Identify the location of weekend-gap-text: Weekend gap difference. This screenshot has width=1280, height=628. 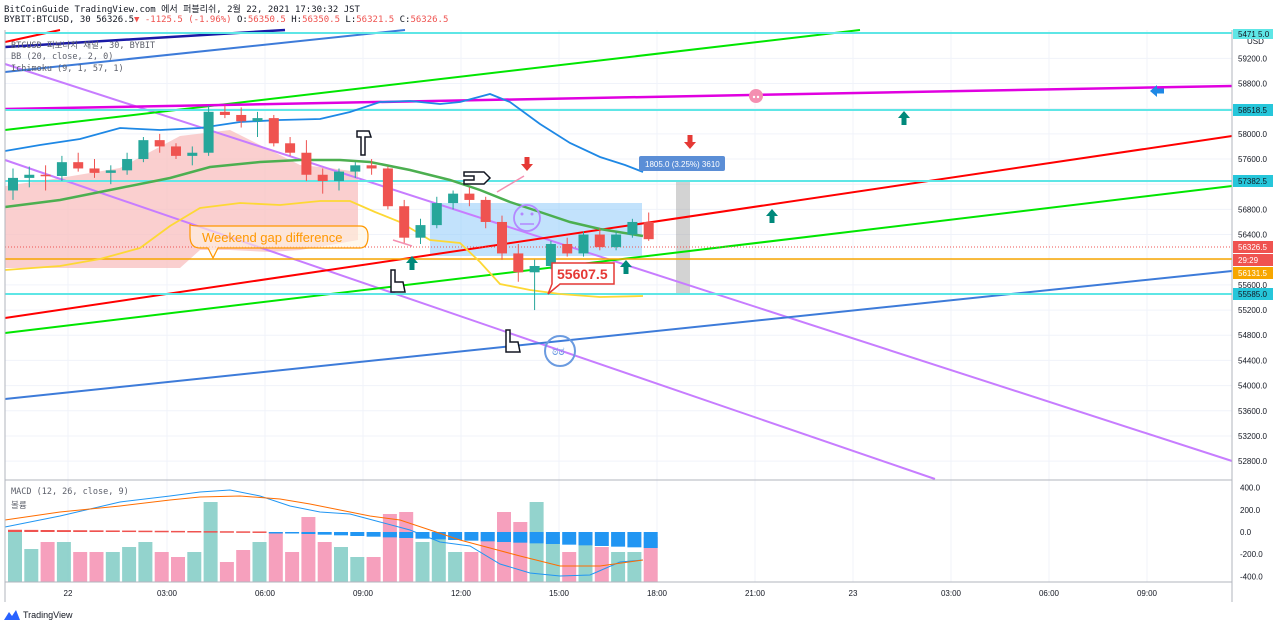
(272, 237).